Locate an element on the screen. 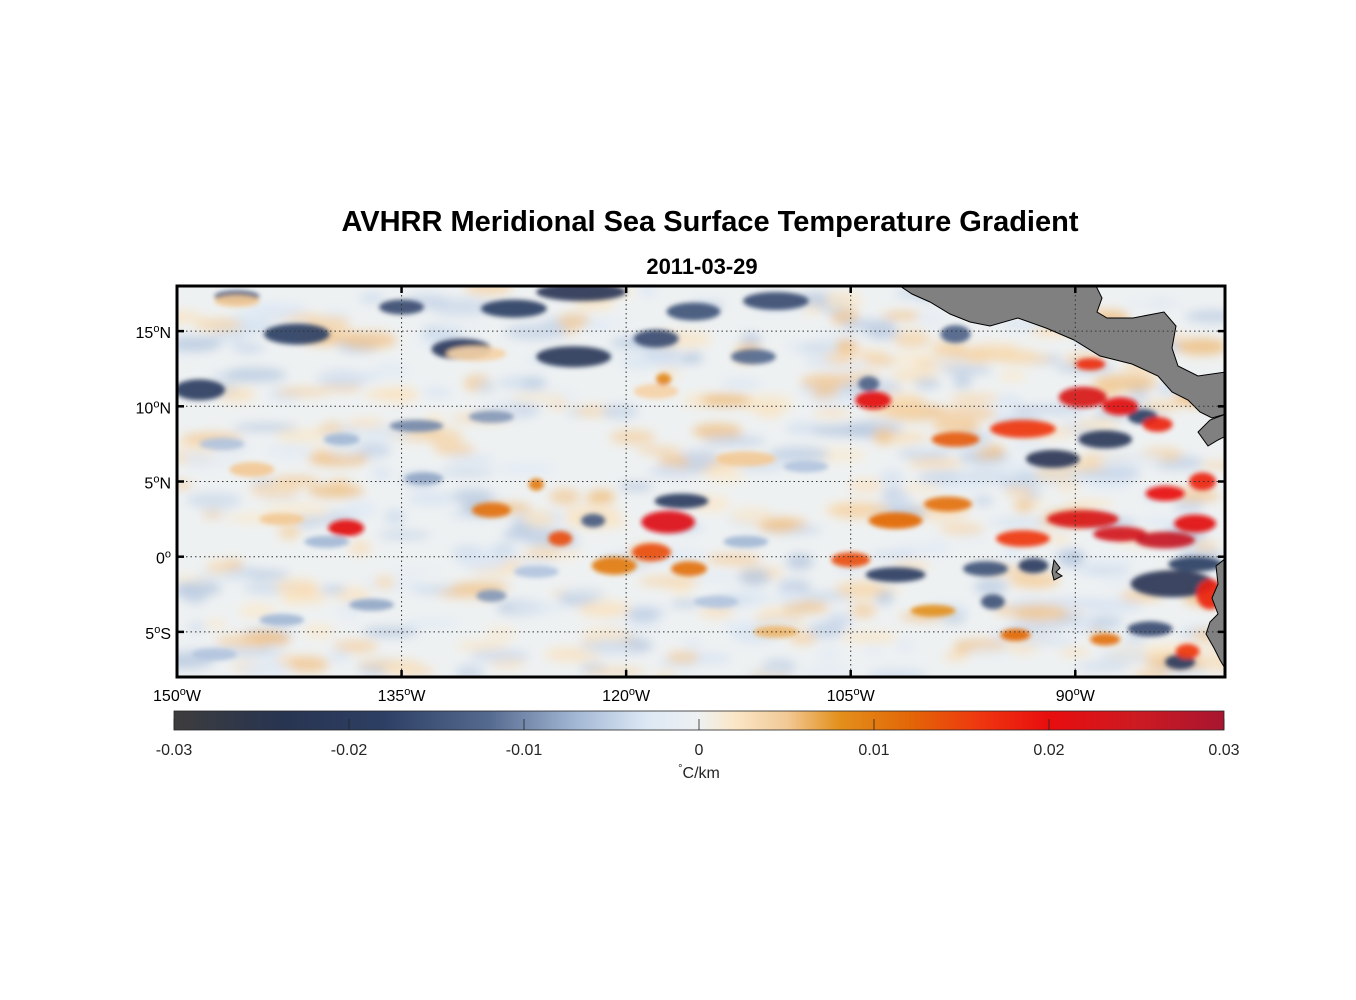  tick-number: 10 is located at coordinates (145, 408).